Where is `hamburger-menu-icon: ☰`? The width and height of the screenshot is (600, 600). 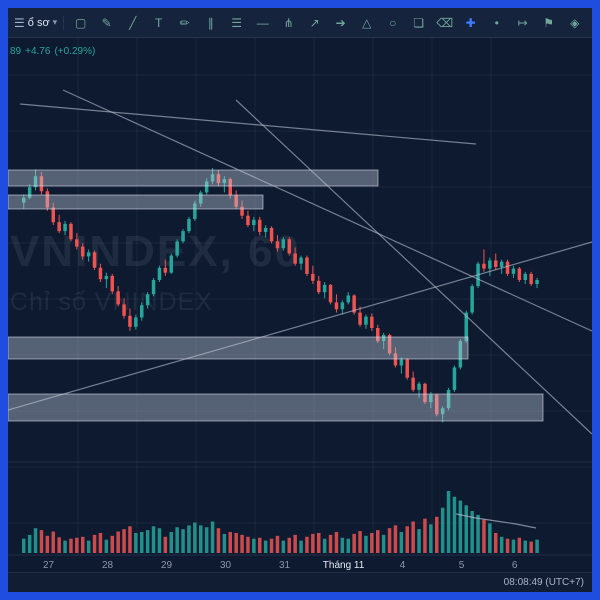
hamburger-menu-icon: ☰ is located at coordinates (19, 22).